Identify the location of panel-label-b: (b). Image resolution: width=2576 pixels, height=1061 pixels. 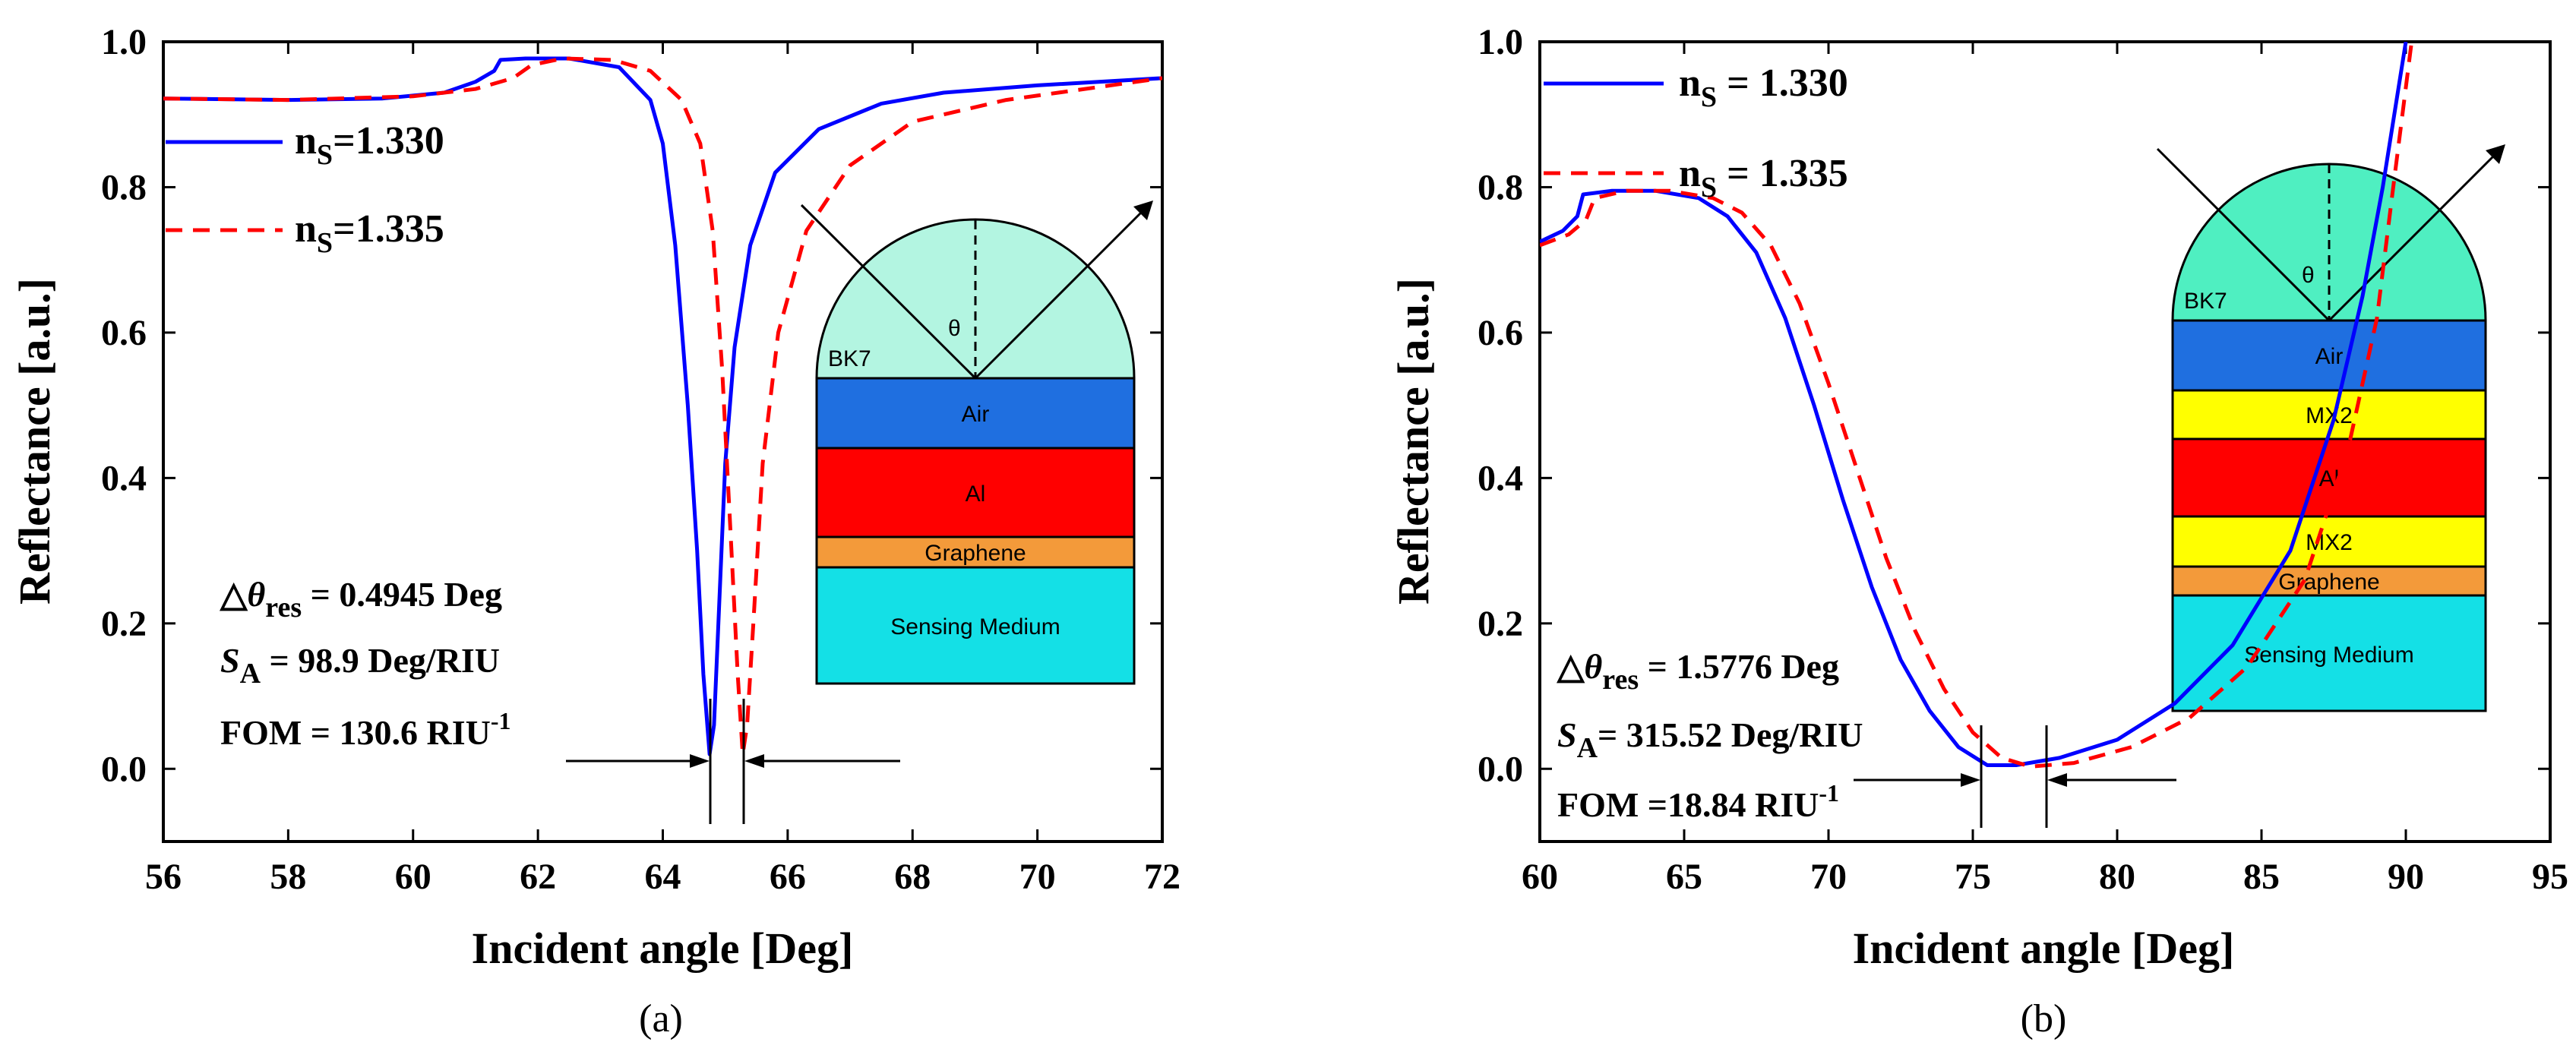
(2044, 1018).